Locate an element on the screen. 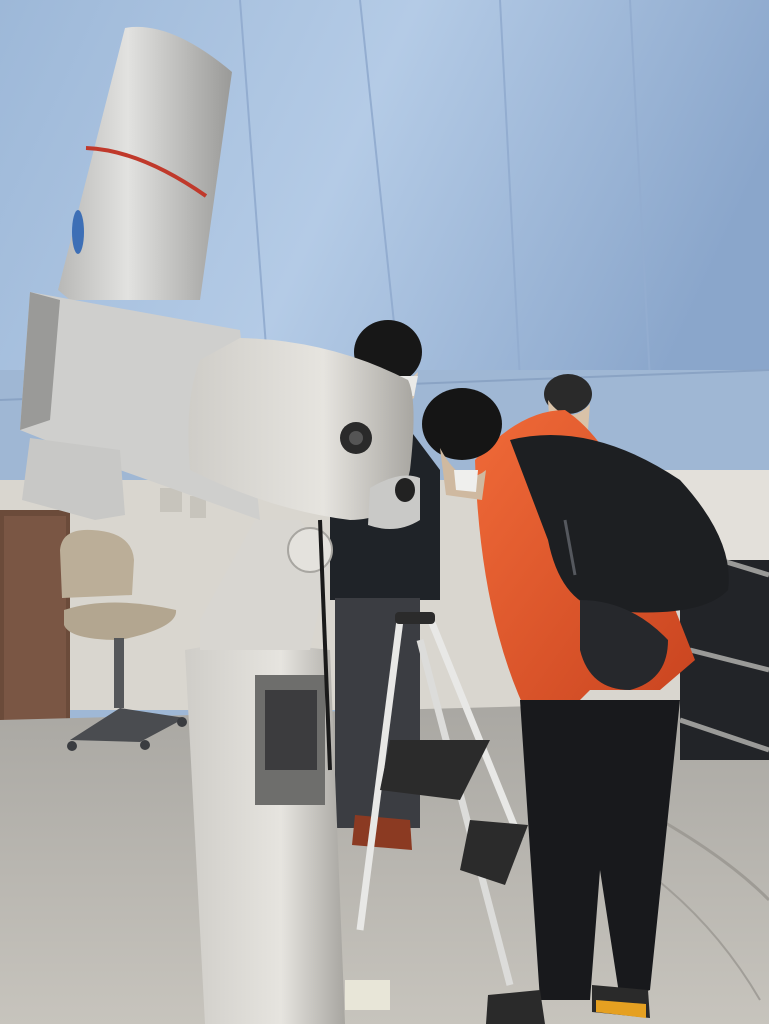  backpack is located at coordinates (619, 562).